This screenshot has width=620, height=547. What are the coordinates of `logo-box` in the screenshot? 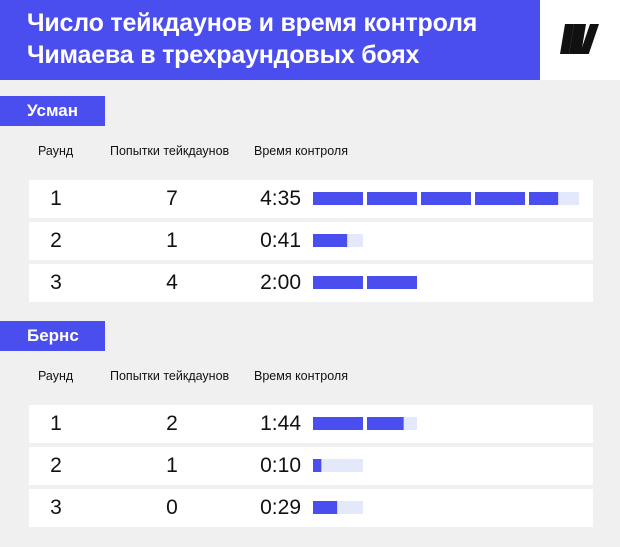 It's located at (580, 40).